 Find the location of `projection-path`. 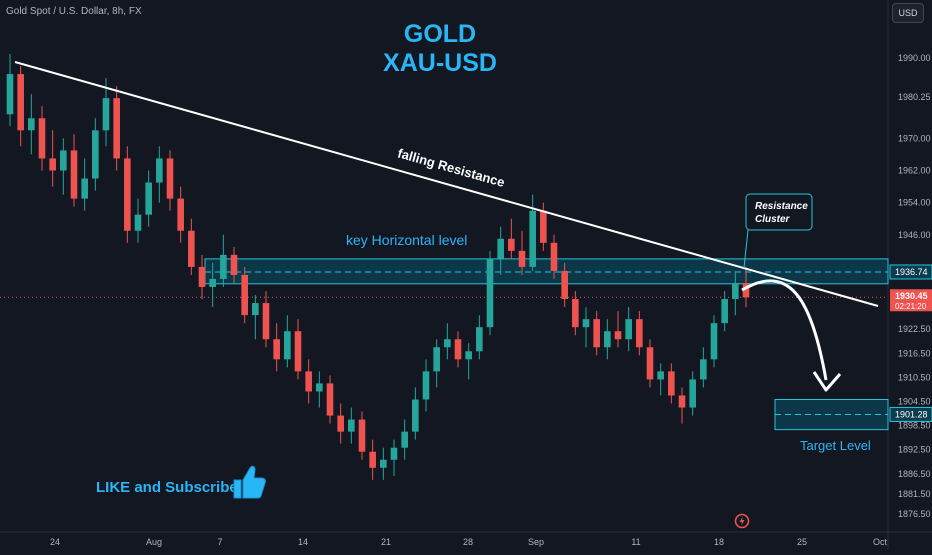

projection-path is located at coordinates (784, 330).